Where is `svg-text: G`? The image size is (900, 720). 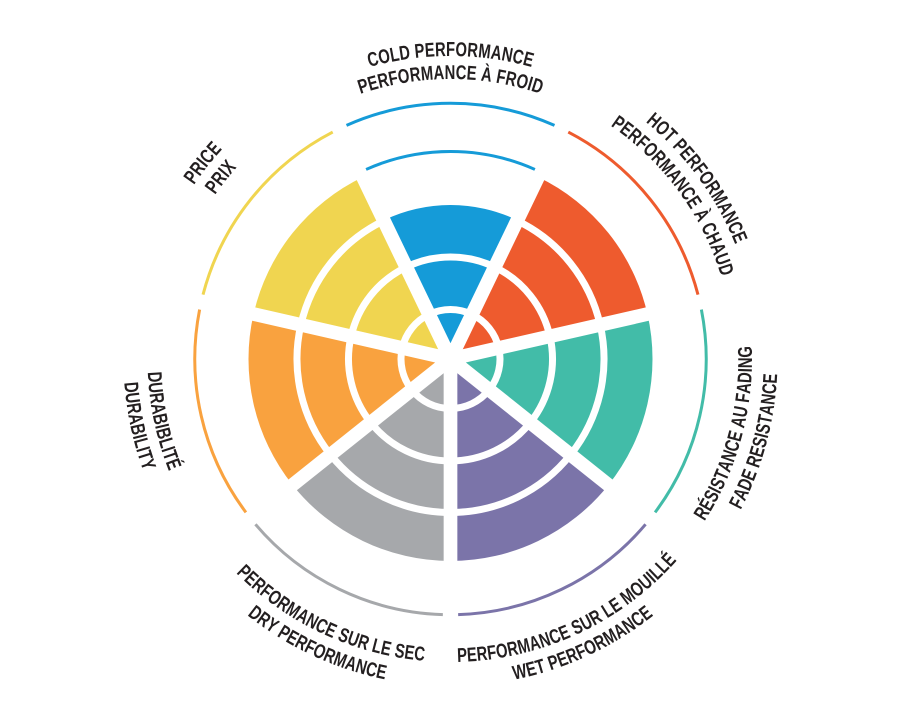 svg-text: G is located at coordinates (745, 352).